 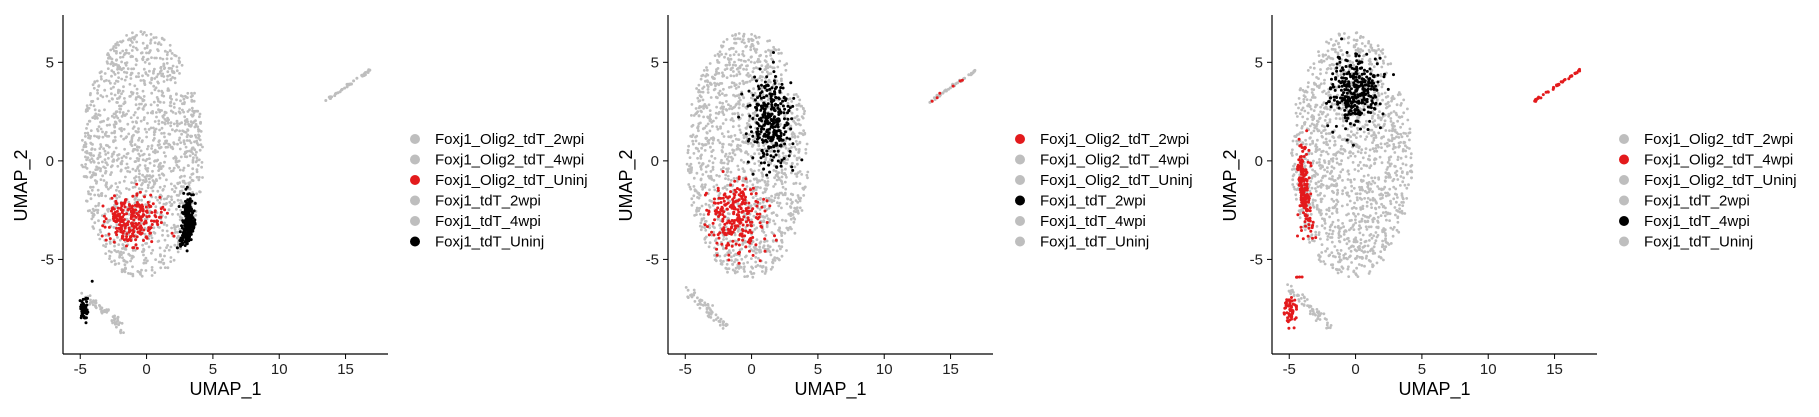 What do you see at coordinates (1114, 139) in the screenshot?
I see `legend-label: Foxj1_Olig2_tdT_2wpi` at bounding box center [1114, 139].